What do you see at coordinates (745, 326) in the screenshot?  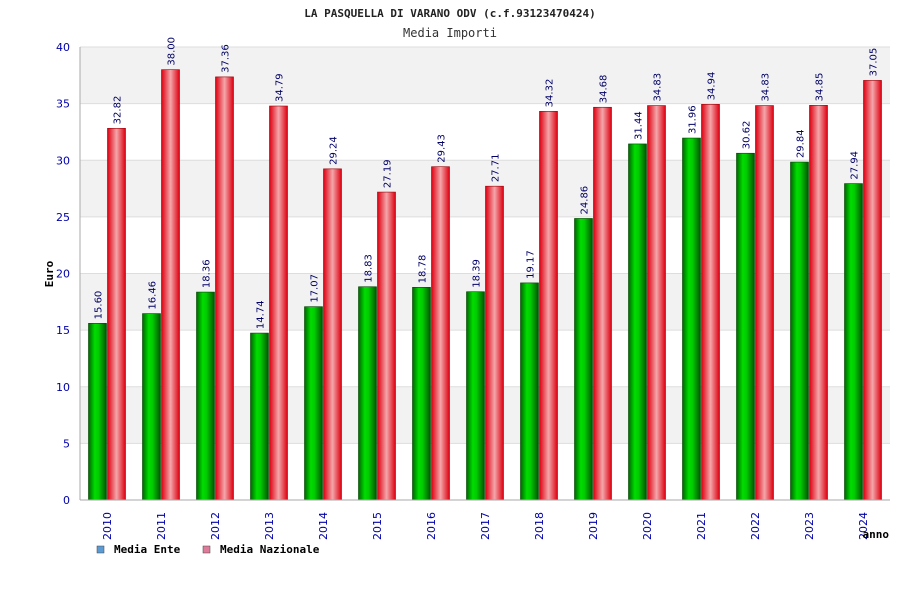 I see `bar-media-ente-2022` at bounding box center [745, 326].